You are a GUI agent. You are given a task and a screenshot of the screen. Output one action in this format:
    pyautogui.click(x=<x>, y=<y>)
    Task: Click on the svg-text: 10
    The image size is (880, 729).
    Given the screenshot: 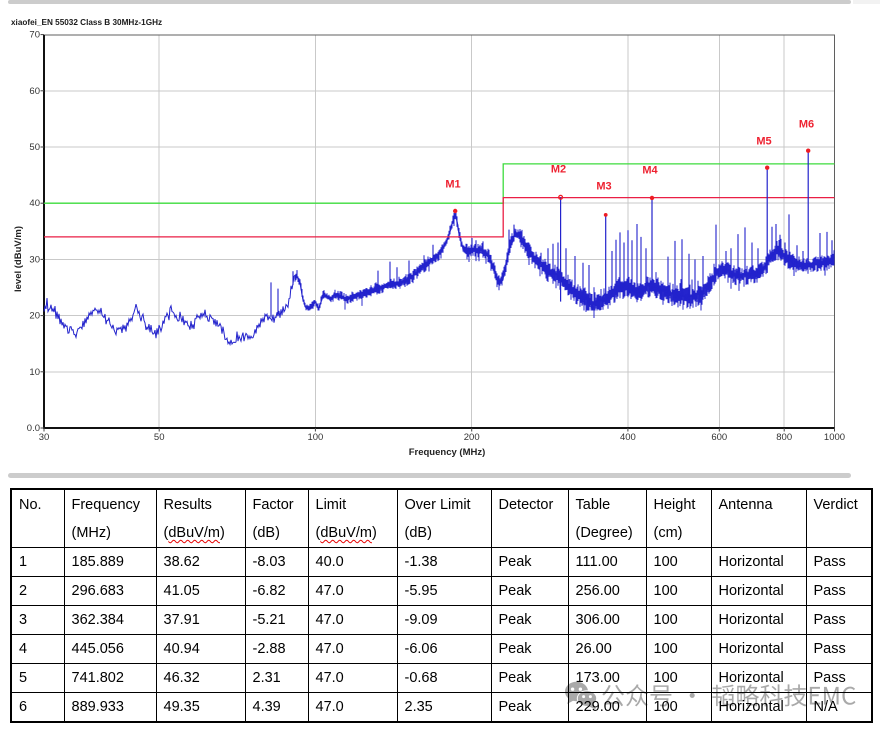 What is the action you would take?
    pyautogui.click(x=34, y=372)
    